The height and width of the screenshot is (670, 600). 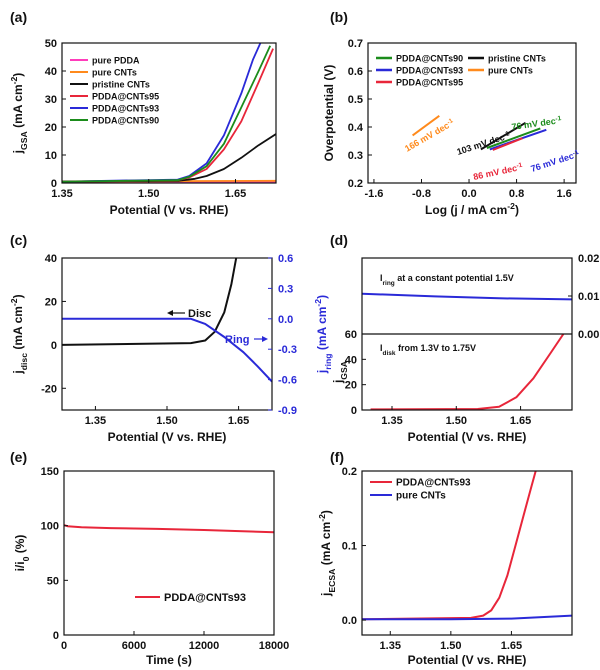 I want to click on slope-annotation: 76 mV dec-1, so click(x=554, y=161).